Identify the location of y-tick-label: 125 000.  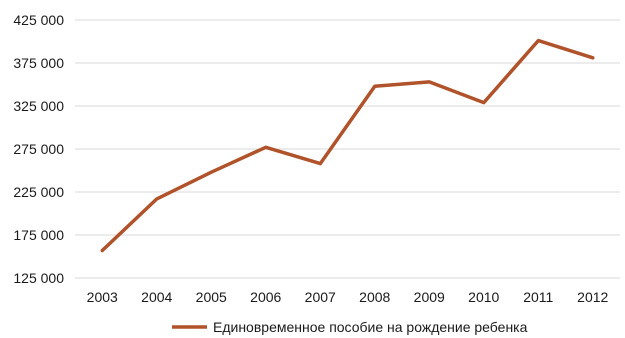
(38, 278).